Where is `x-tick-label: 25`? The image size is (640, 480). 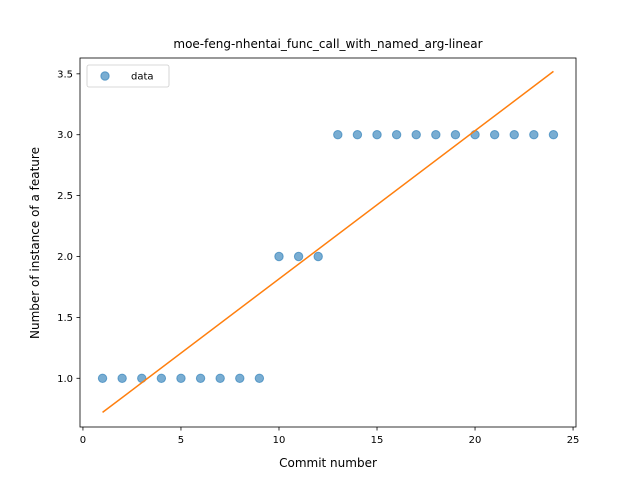
x-tick-label: 25 is located at coordinates (573, 440).